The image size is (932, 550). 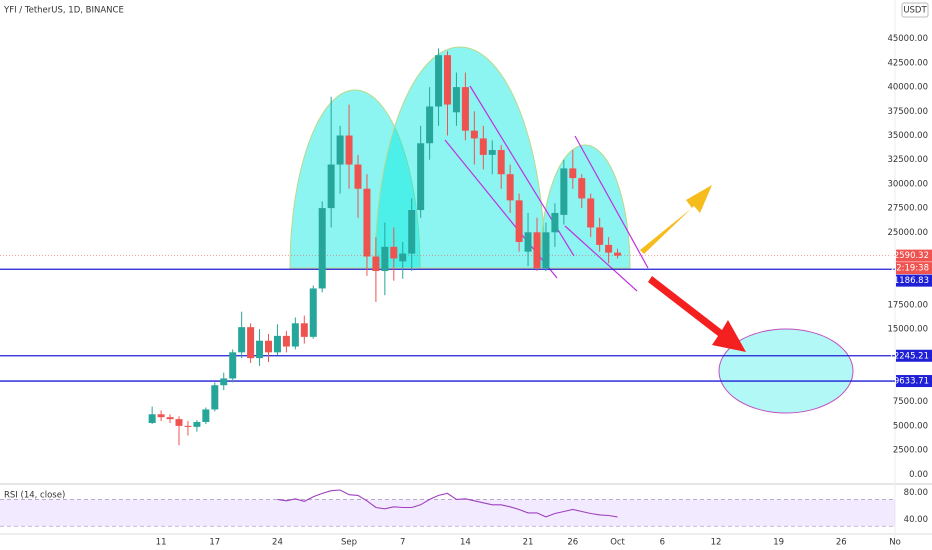 What do you see at coordinates (908, 356) in the screenshot?
I see `price-line-label: 12245.21` at bounding box center [908, 356].